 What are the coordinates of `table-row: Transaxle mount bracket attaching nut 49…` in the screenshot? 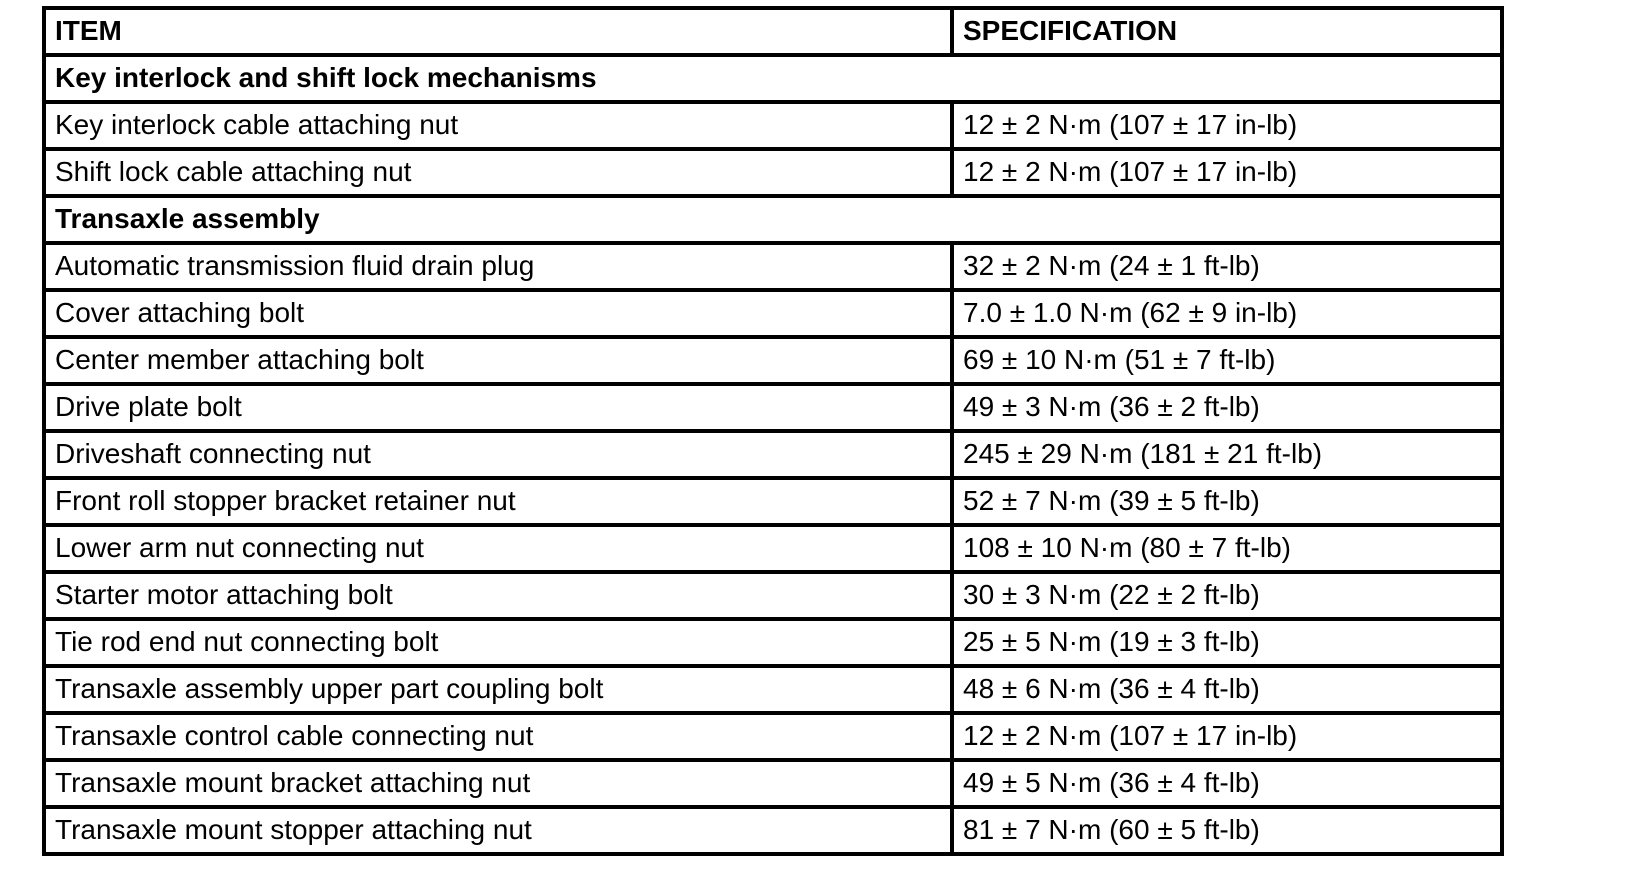 It's located at (773, 783).